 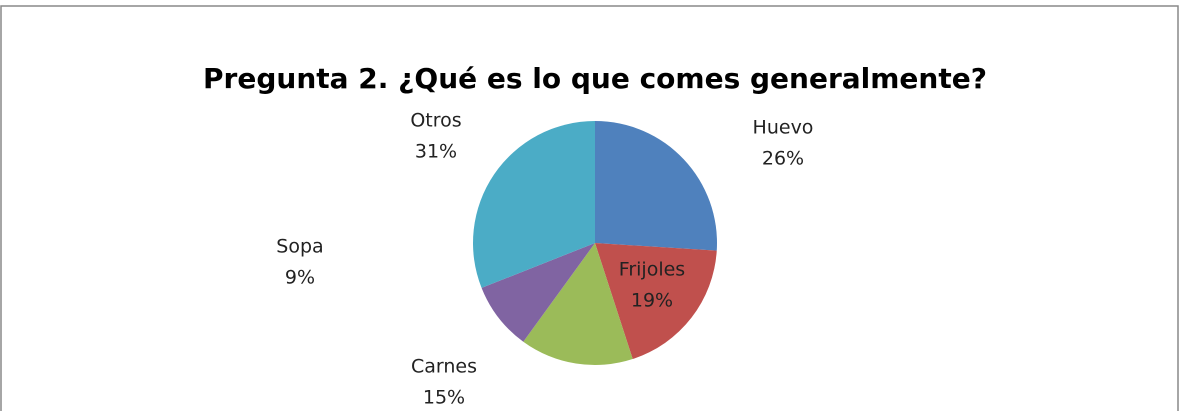 What do you see at coordinates (783, 159) in the screenshot?
I see `slice-value-label: 26%` at bounding box center [783, 159].